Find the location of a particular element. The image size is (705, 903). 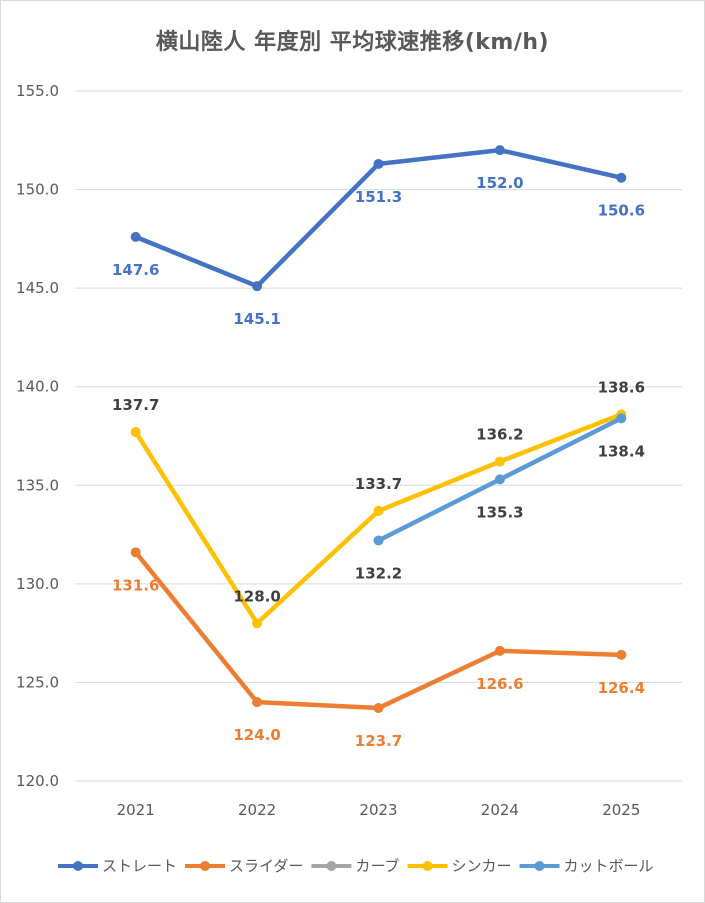

data-label: 152.0 is located at coordinates (499, 183).